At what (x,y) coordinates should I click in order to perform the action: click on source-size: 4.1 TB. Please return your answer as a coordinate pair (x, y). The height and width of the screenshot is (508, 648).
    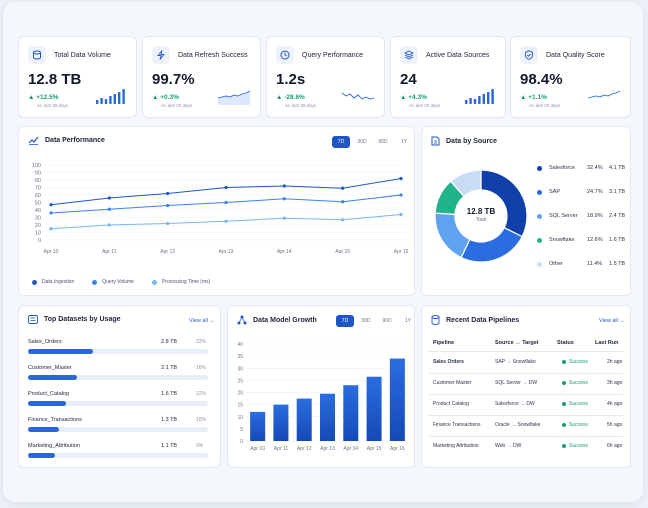
    Looking at the image, I should click on (617, 168).